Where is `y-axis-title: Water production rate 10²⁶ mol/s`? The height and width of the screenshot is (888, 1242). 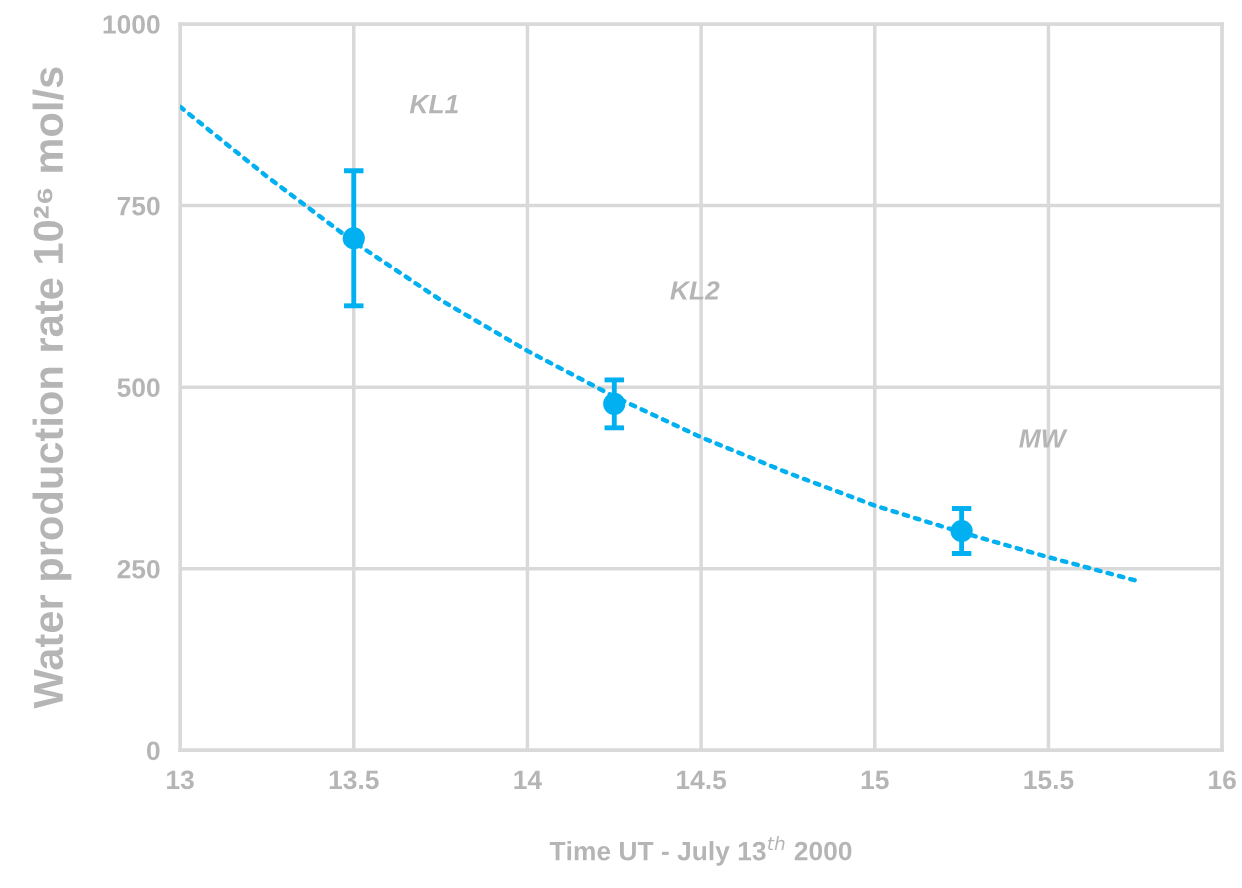 y-axis-title: Water production rate 10²⁶ mol/s is located at coordinates (52, 388).